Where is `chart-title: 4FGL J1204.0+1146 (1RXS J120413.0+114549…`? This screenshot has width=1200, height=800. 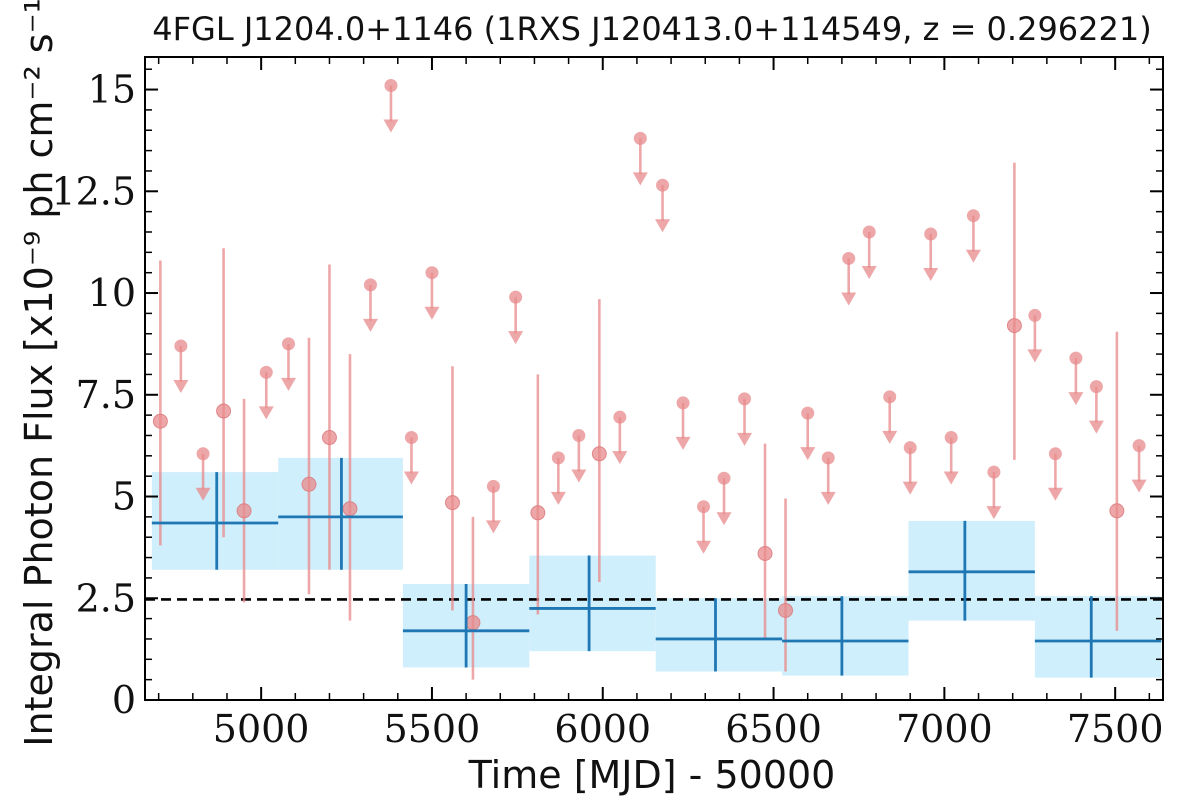 chart-title: 4FGL J1204.0+1146 (1RXS J120413.0+114549… is located at coordinates (651, 29).